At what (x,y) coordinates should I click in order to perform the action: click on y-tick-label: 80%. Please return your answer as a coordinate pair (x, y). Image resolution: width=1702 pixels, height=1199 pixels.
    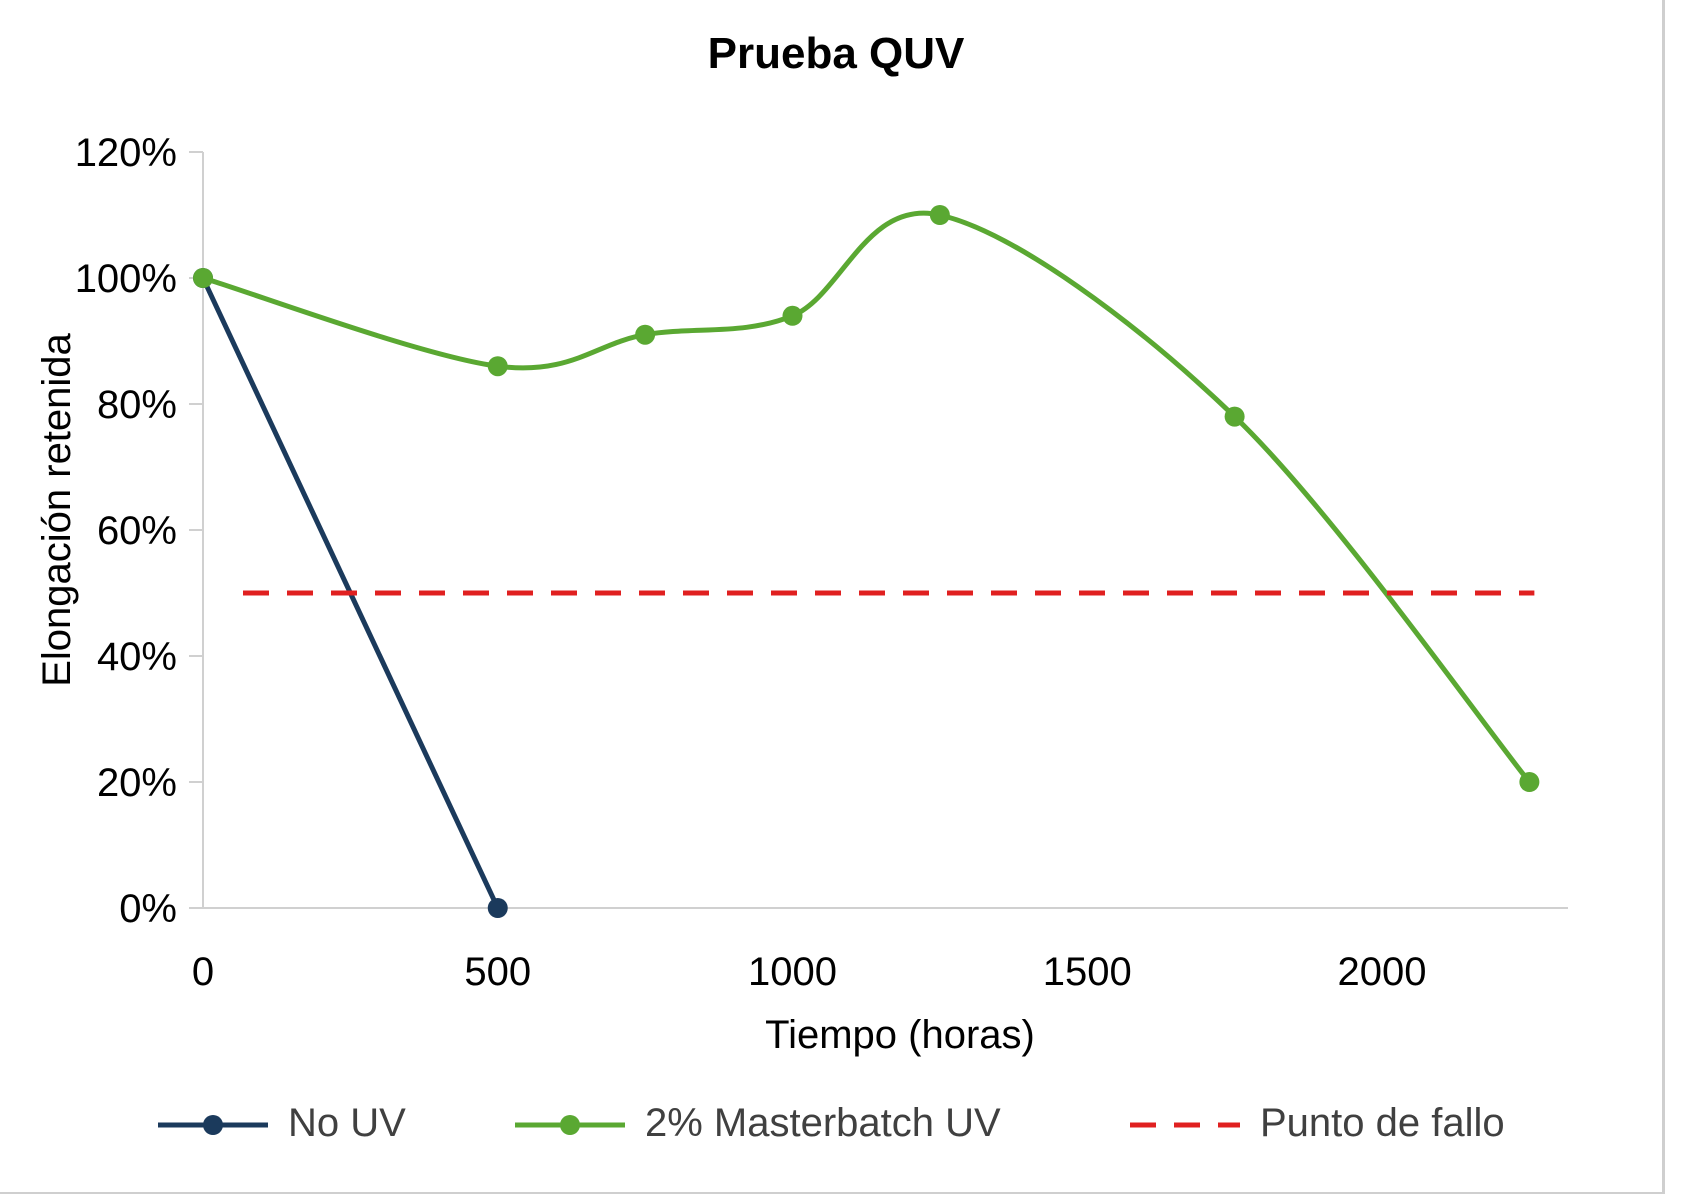
    Looking at the image, I should click on (137, 405).